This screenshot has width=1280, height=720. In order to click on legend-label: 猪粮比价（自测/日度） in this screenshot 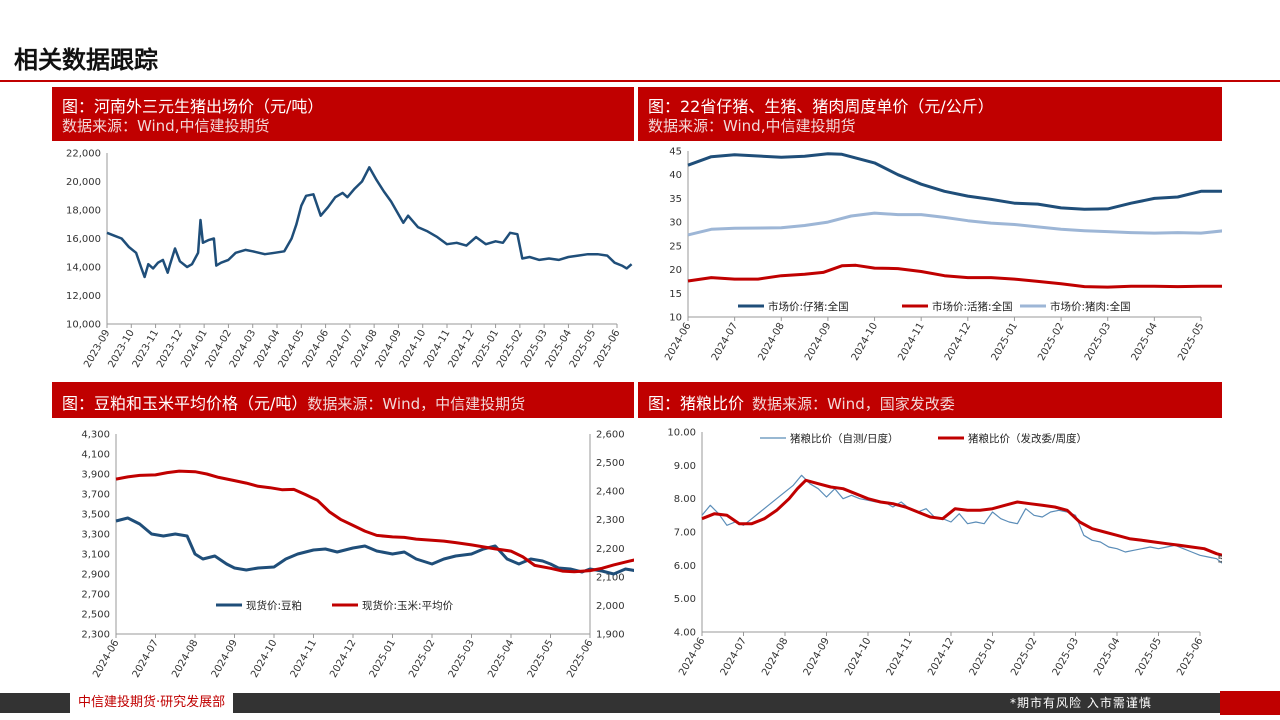, I will do `click(844, 438)`.